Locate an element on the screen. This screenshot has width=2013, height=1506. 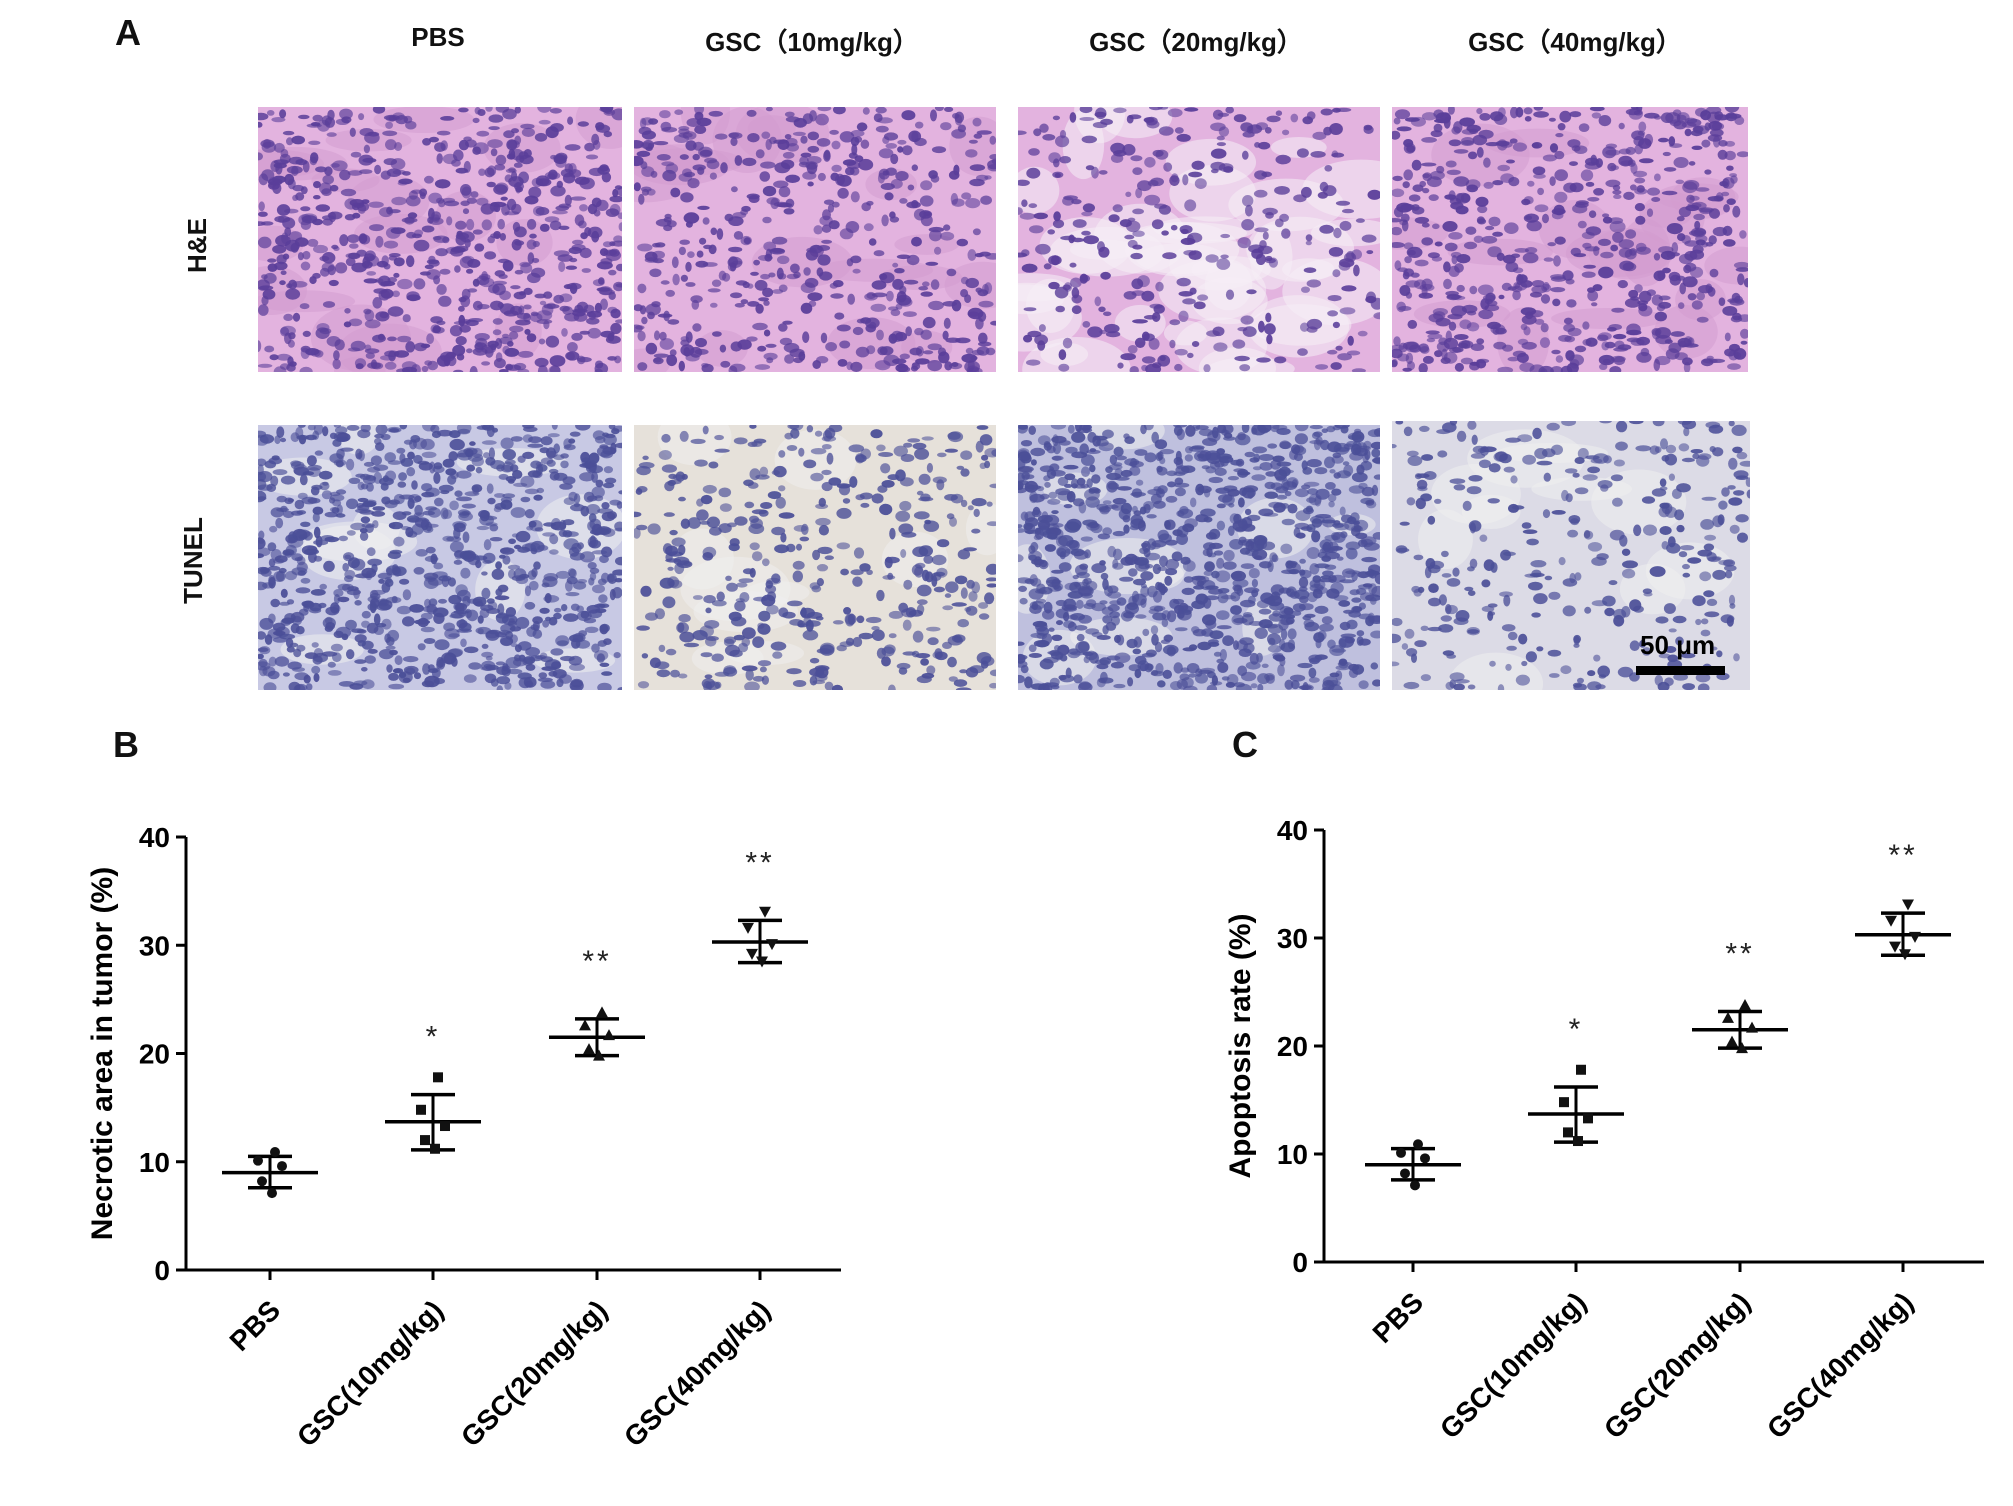
panel-a-letter: A is located at coordinates (128, 32).